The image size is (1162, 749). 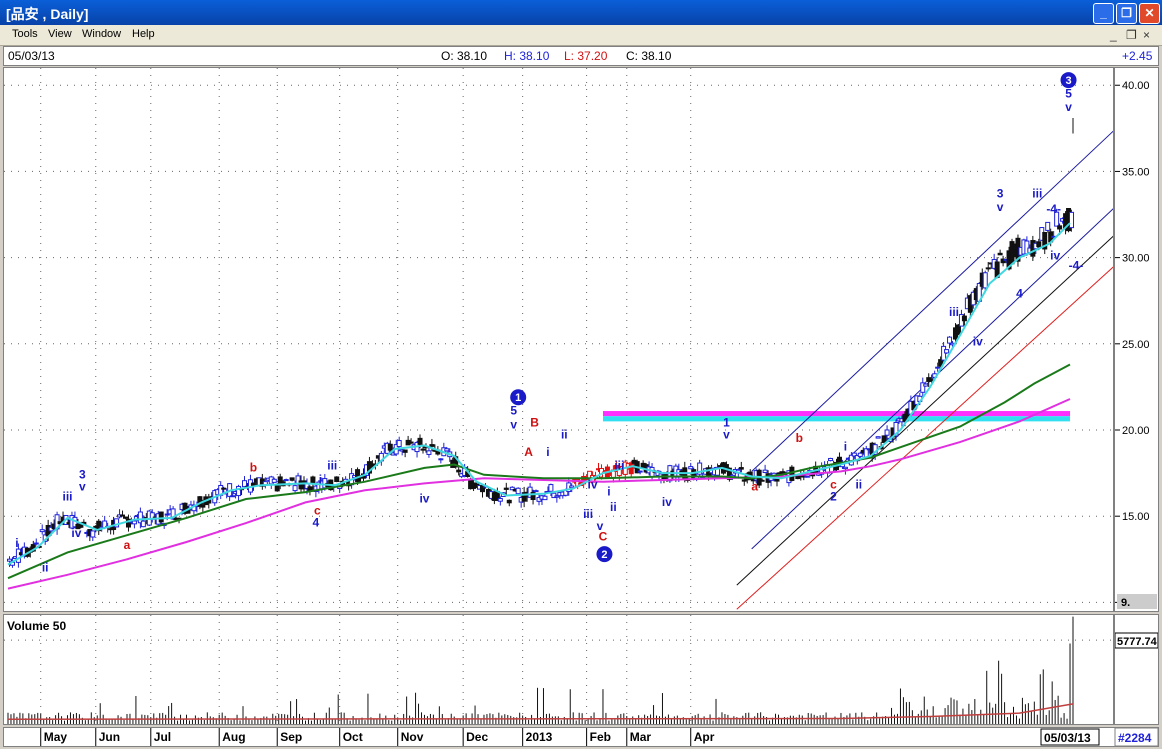 What do you see at coordinates (1068, 93) in the screenshot?
I see `wave-label: 5` at bounding box center [1068, 93].